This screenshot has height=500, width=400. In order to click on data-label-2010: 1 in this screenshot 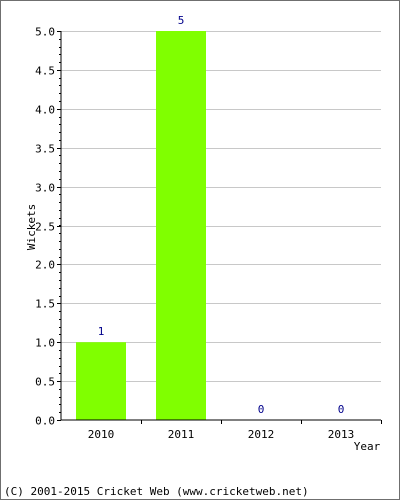, I will do `click(101, 331)`.